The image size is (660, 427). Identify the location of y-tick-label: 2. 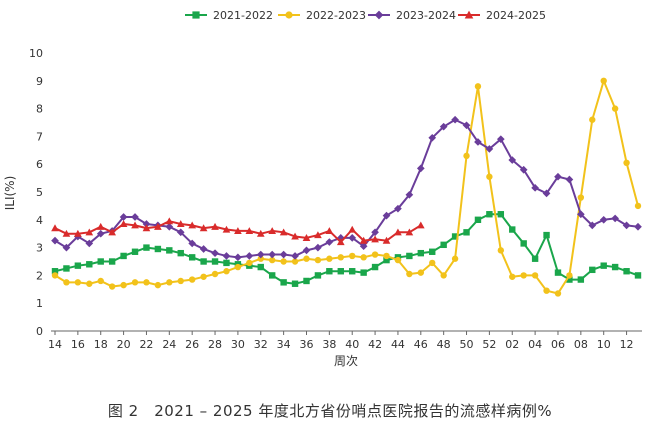
(39, 275).